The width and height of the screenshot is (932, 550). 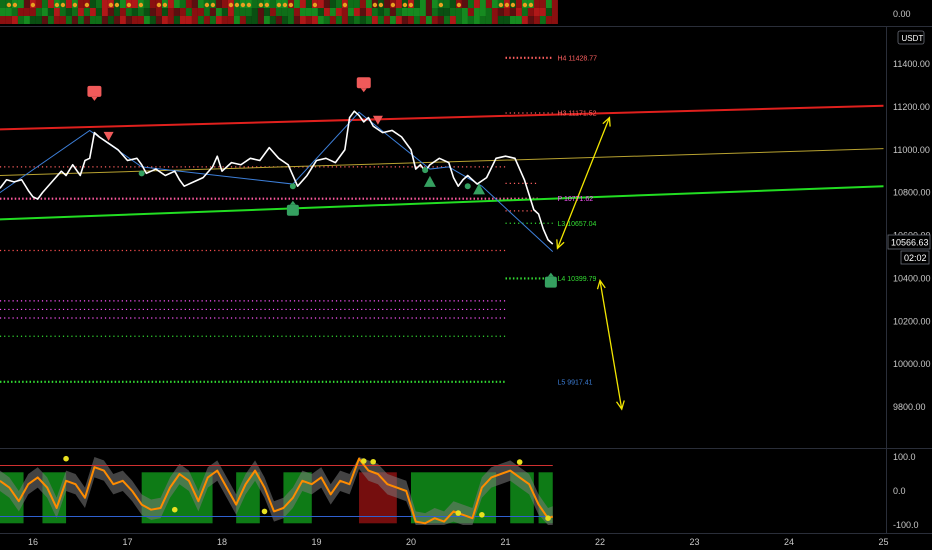 I want to click on projection-arrows, so click(x=590, y=263).